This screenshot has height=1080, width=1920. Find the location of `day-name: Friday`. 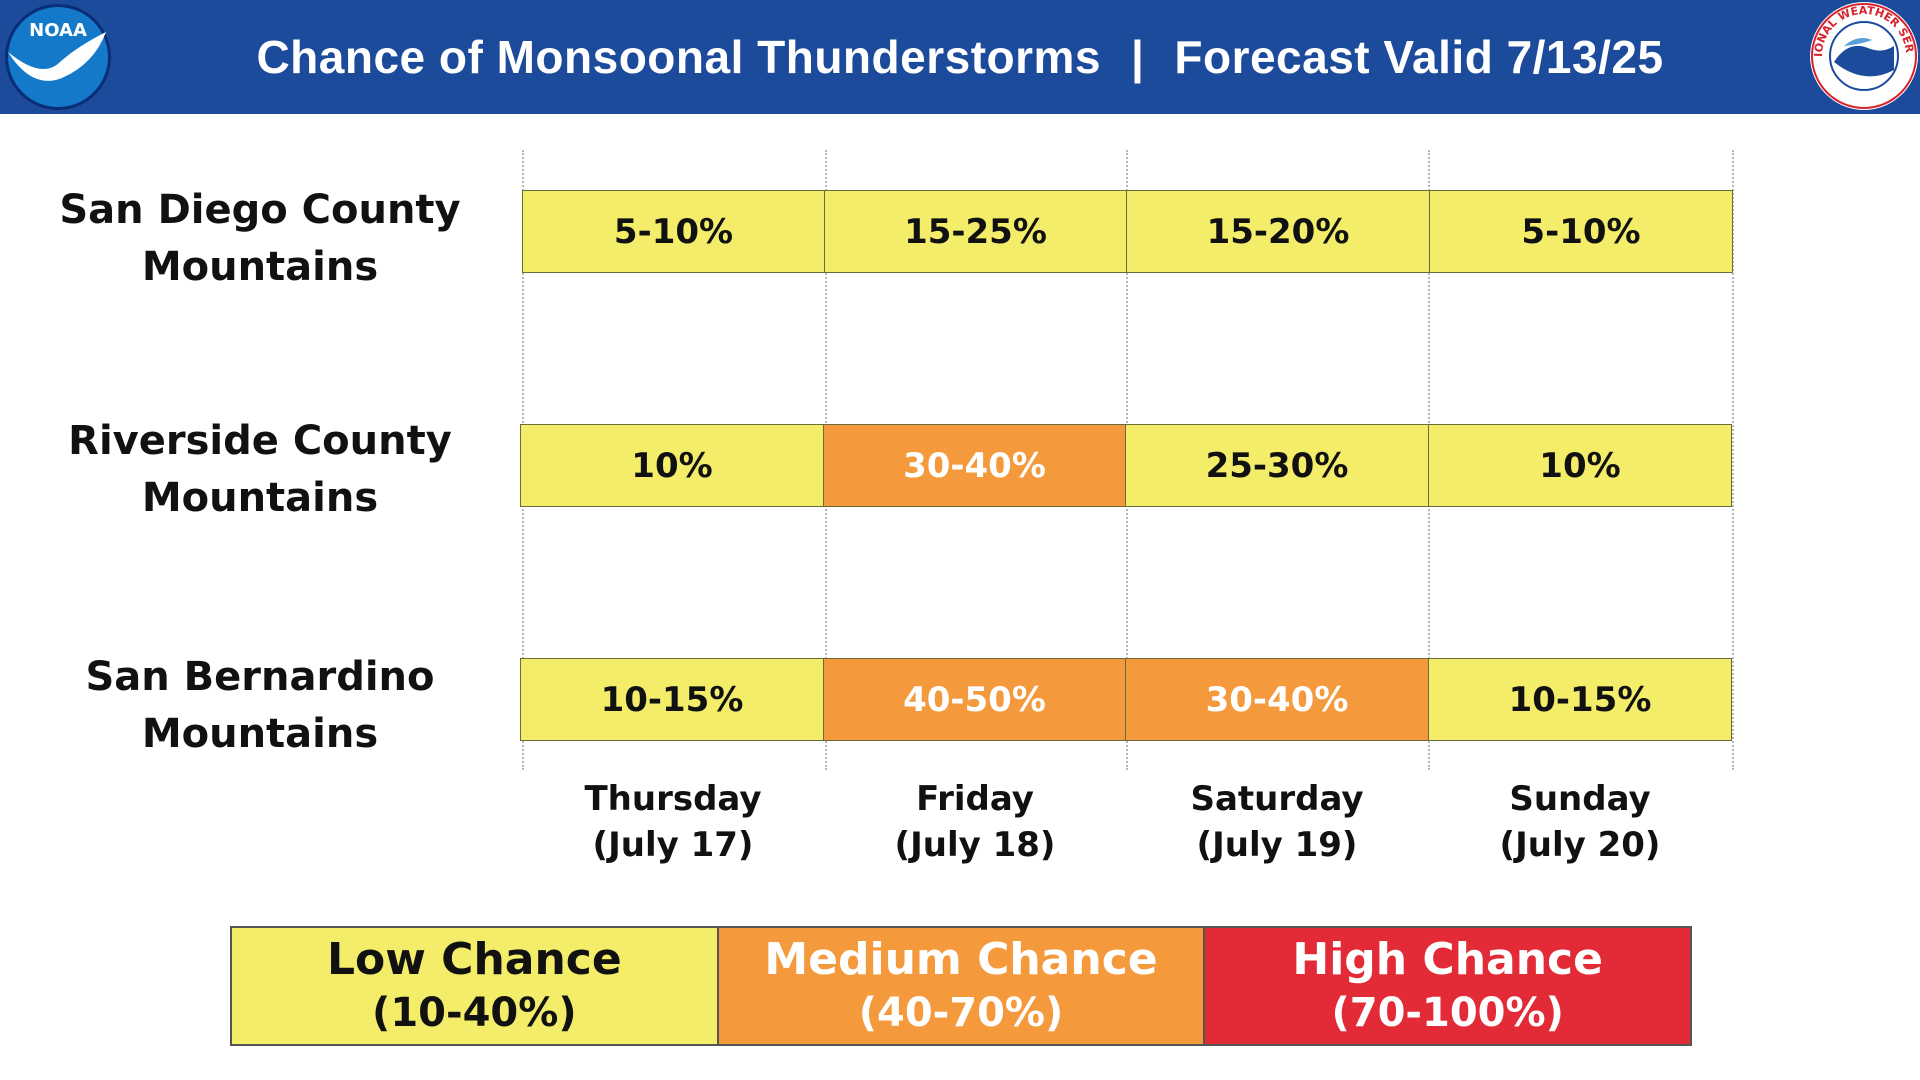

day-name: Friday is located at coordinates (975, 799).